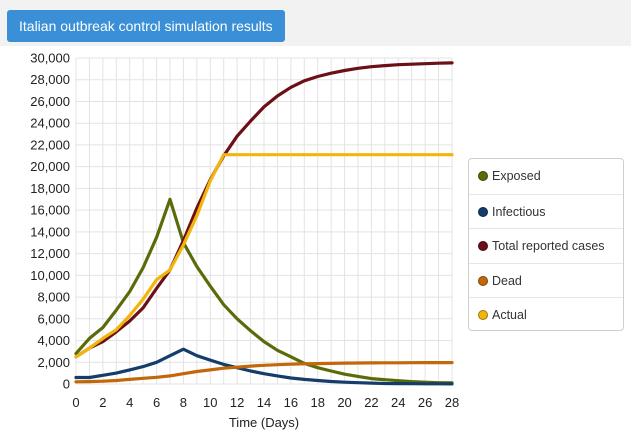 The width and height of the screenshot is (631, 441). What do you see at coordinates (317, 402) in the screenshot?
I see `x-tick-label: 18` at bounding box center [317, 402].